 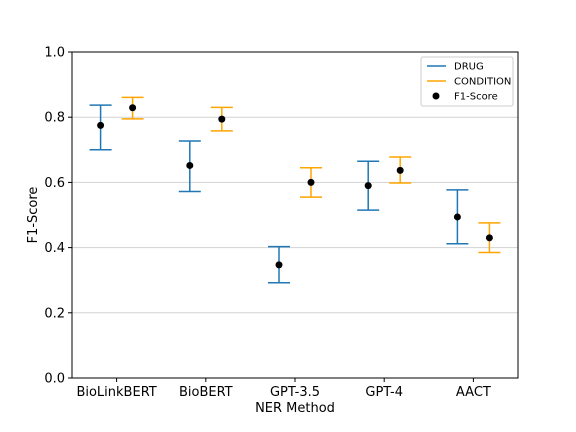 I want to click on y-tick-label: 0.2, so click(x=54, y=313).